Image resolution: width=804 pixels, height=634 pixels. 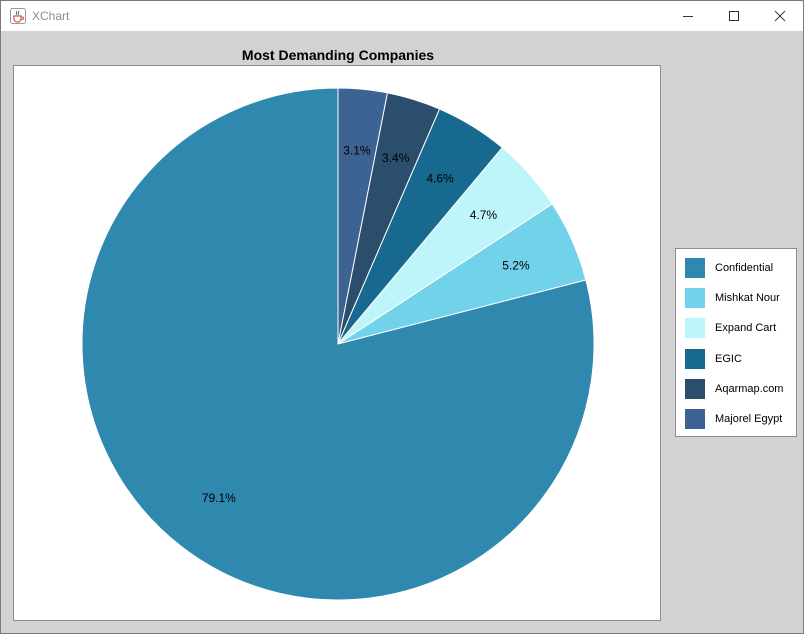 What do you see at coordinates (18, 16) in the screenshot?
I see `java-cup-icon` at bounding box center [18, 16].